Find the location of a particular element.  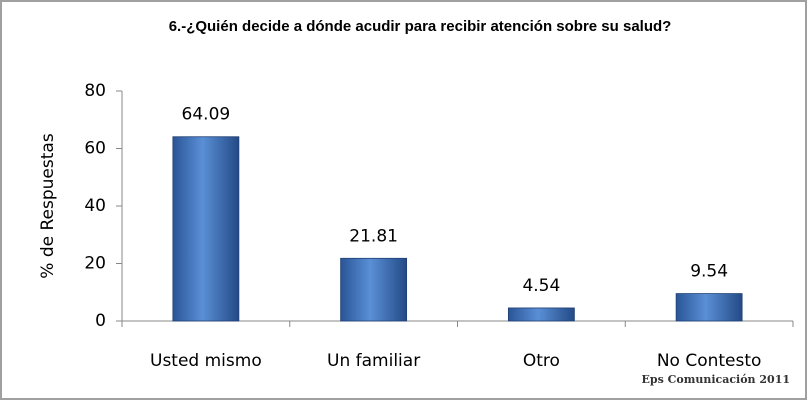

x-tick-label: Un familiar is located at coordinates (373, 361).